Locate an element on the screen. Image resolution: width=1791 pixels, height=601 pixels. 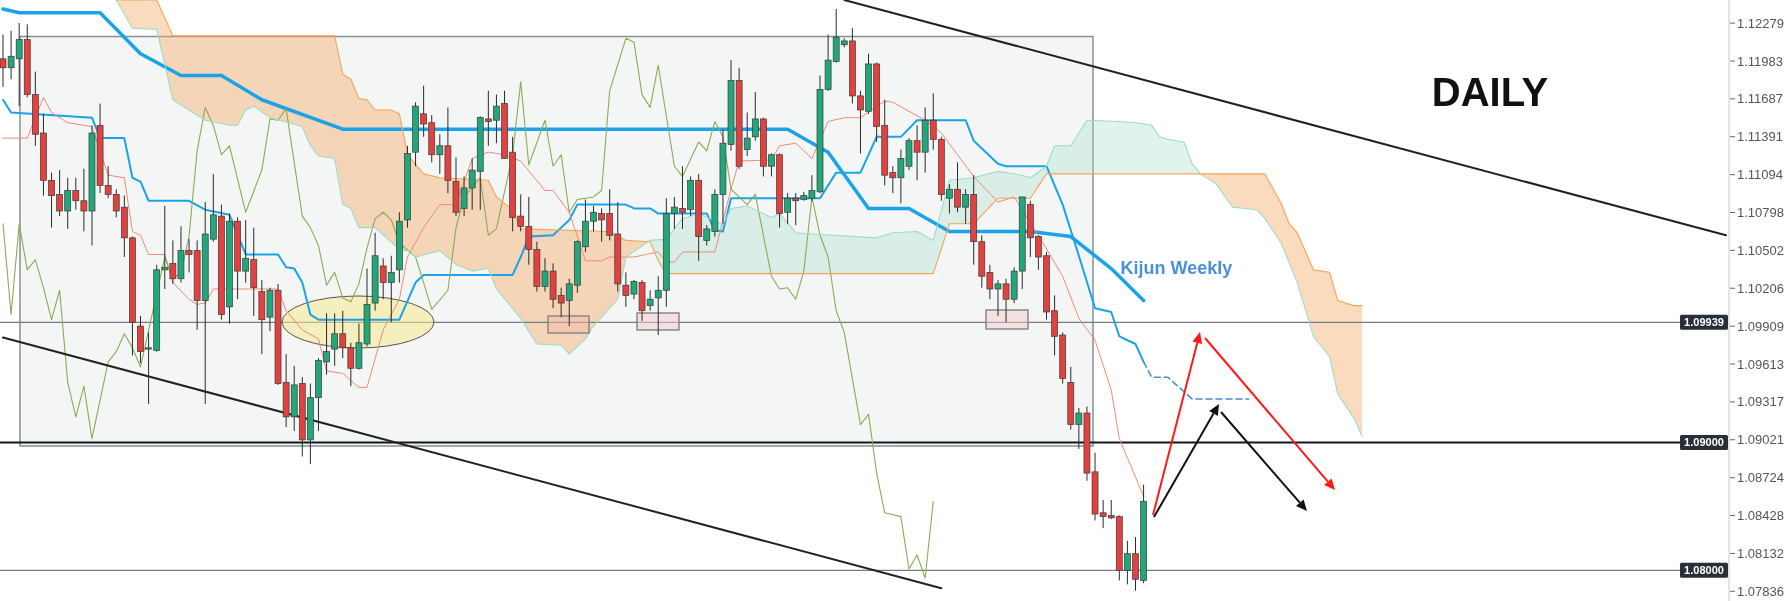
text: DAILY is located at coordinates (1490, 92).